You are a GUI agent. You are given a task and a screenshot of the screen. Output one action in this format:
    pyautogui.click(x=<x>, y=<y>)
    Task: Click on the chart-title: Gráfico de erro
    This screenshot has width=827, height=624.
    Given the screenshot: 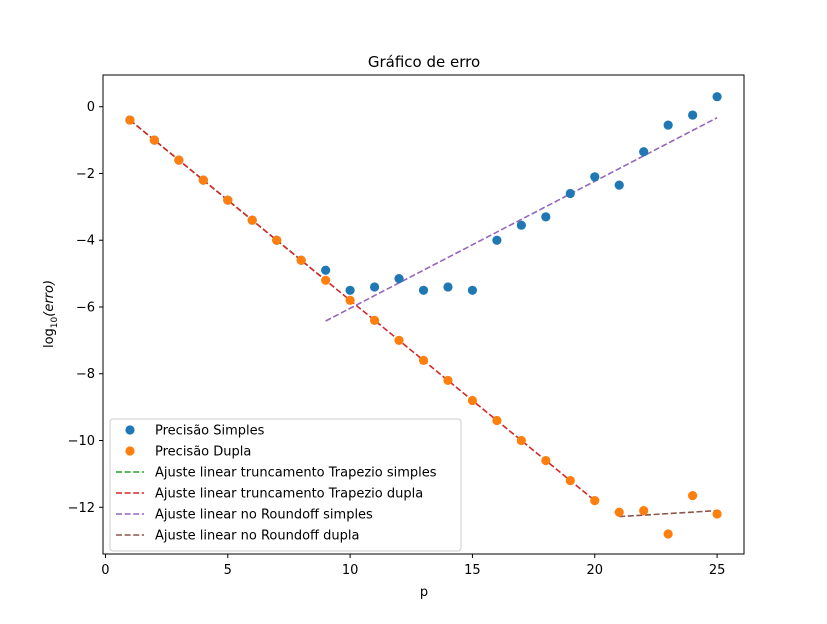 What is the action you would take?
    pyautogui.click(x=424, y=62)
    